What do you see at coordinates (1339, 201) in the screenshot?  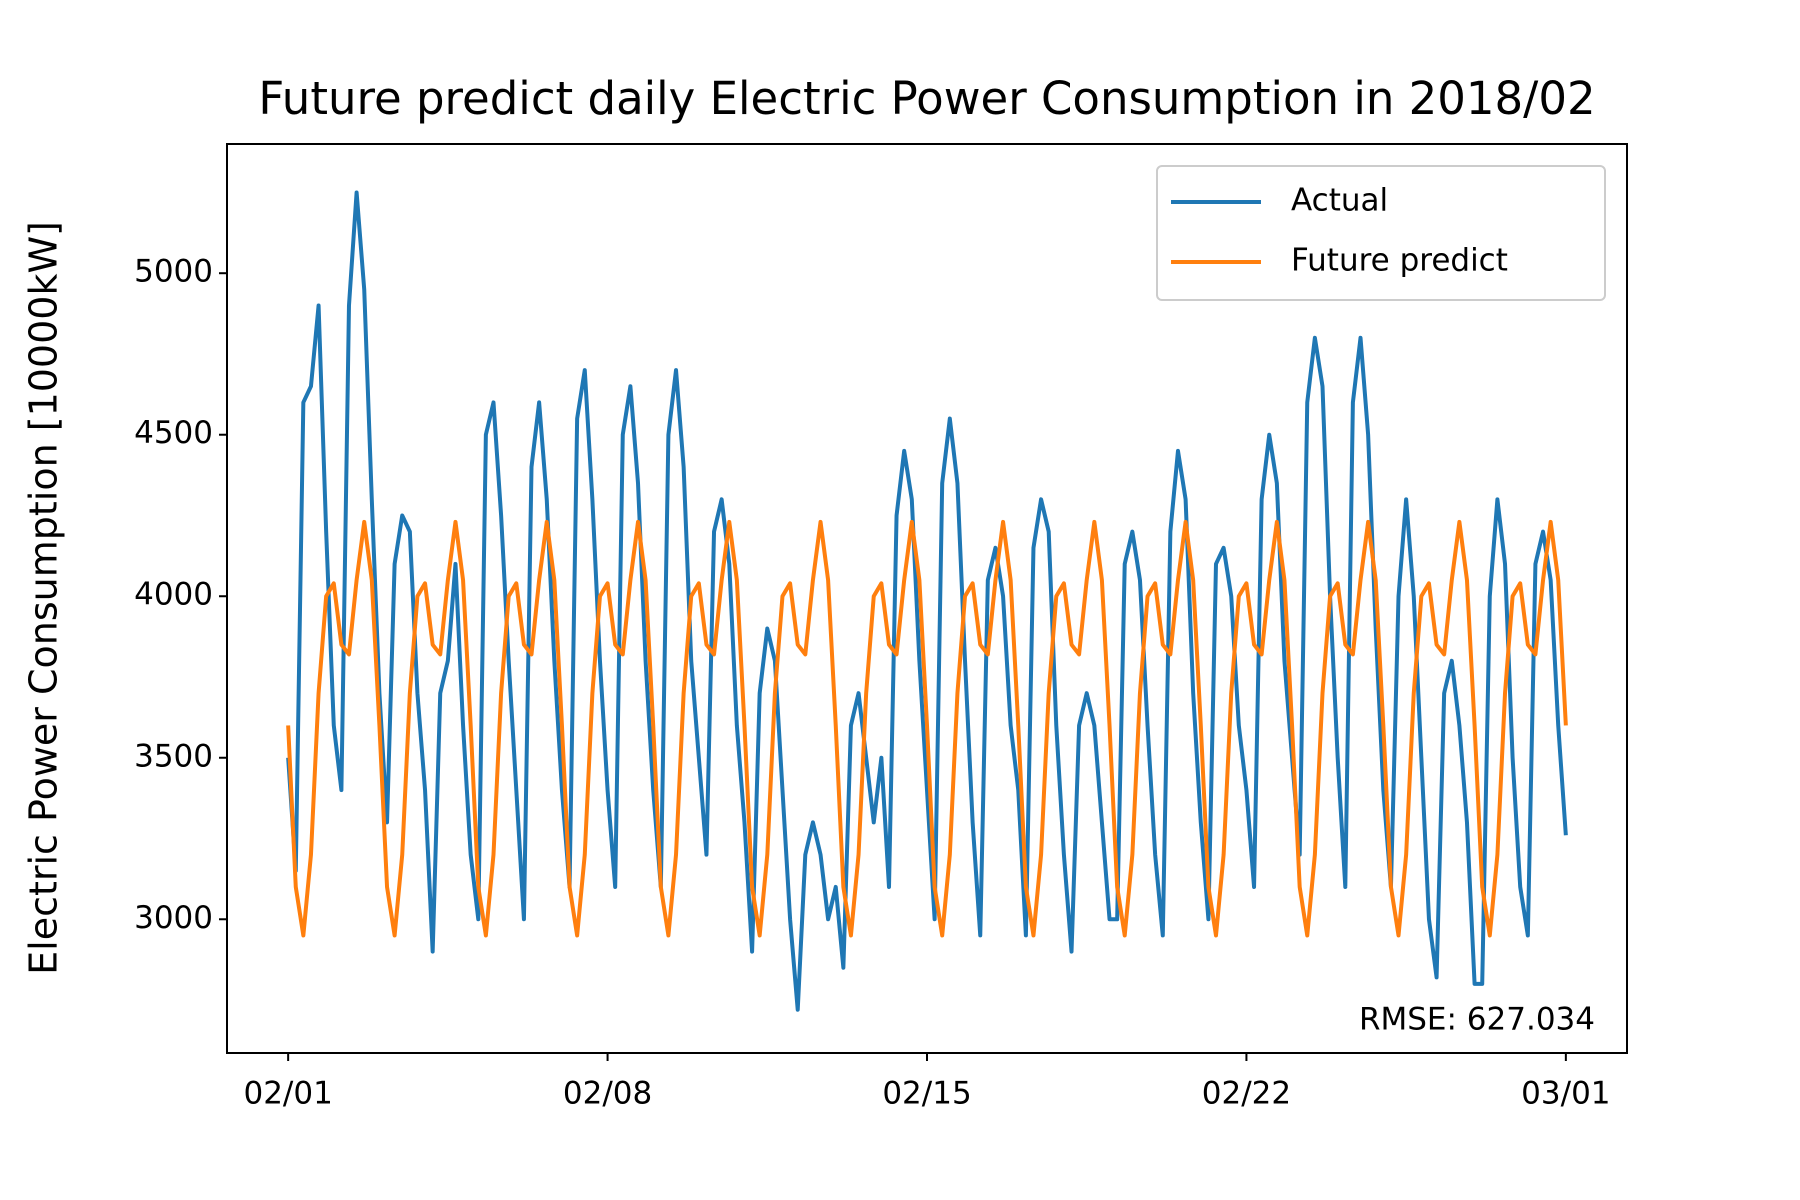 I see `legend-label: Actual` at bounding box center [1339, 201].